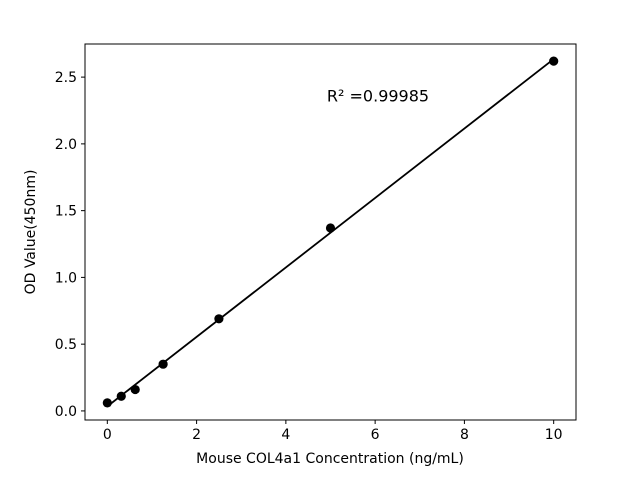 The width and height of the screenshot is (640, 480). What do you see at coordinates (464, 435) in the screenshot?
I see `x-tick-label: 8` at bounding box center [464, 435].